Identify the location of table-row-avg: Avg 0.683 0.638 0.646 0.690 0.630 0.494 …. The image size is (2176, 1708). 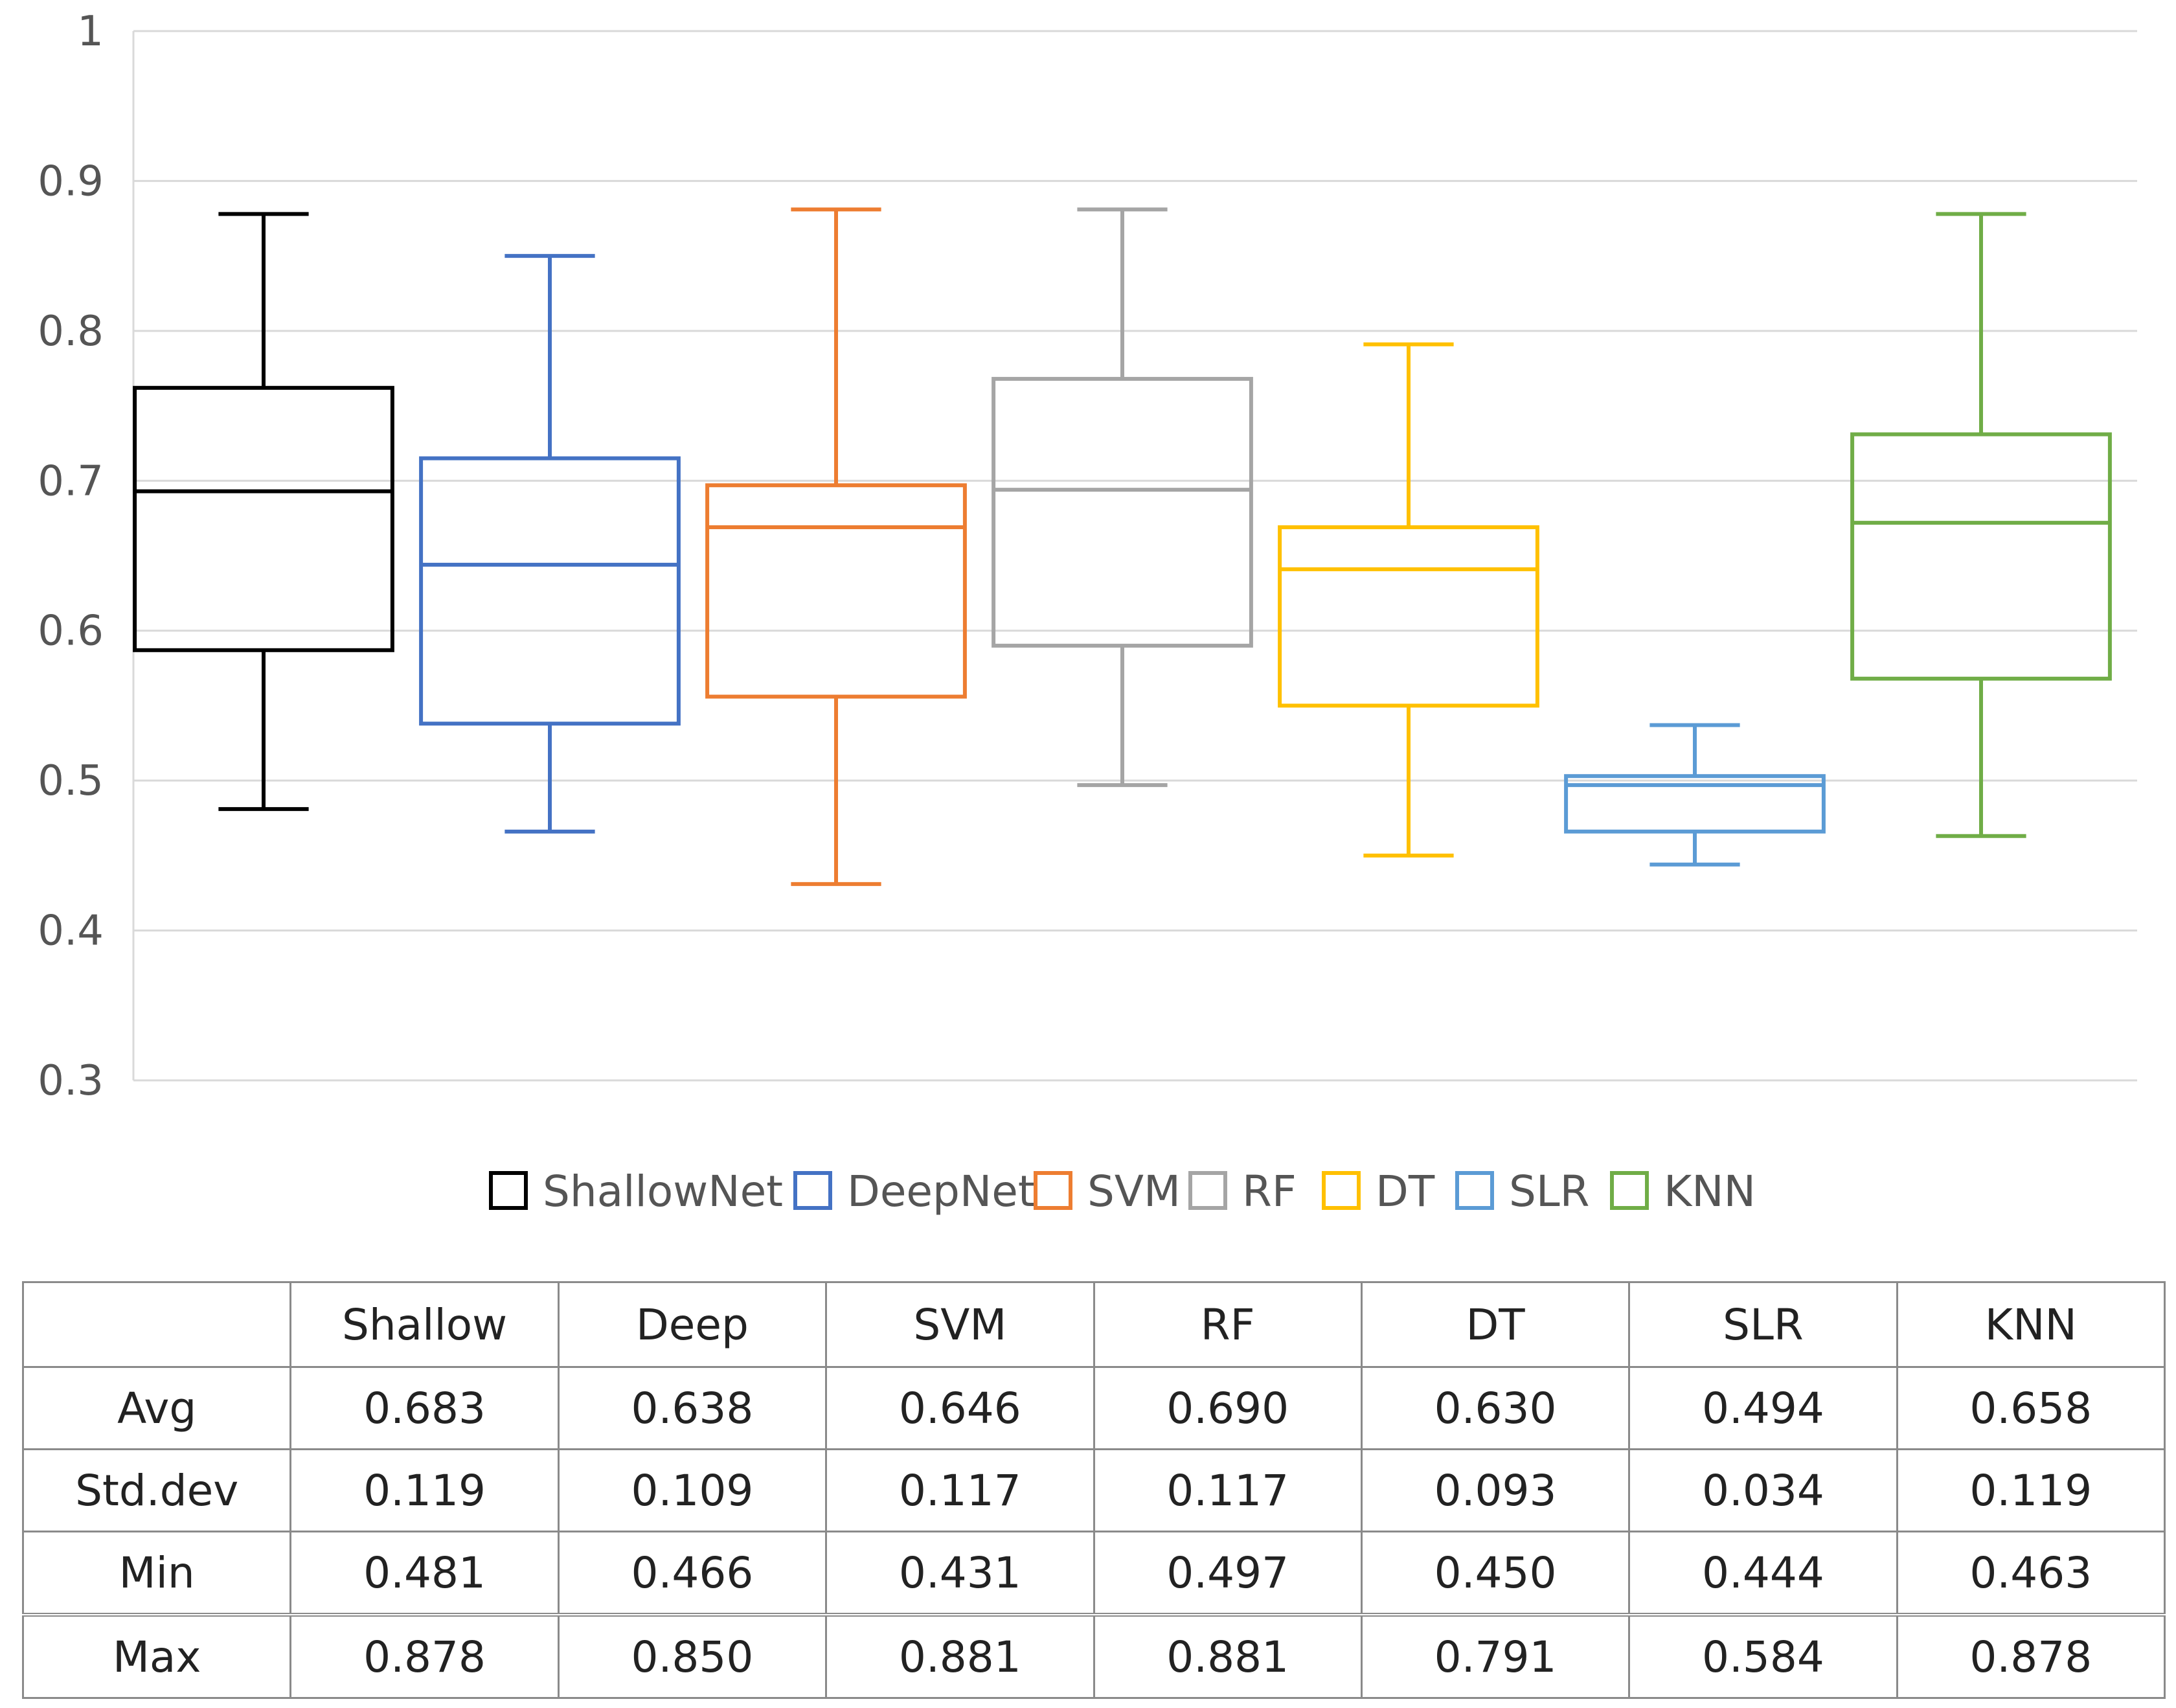
(1094, 1408).